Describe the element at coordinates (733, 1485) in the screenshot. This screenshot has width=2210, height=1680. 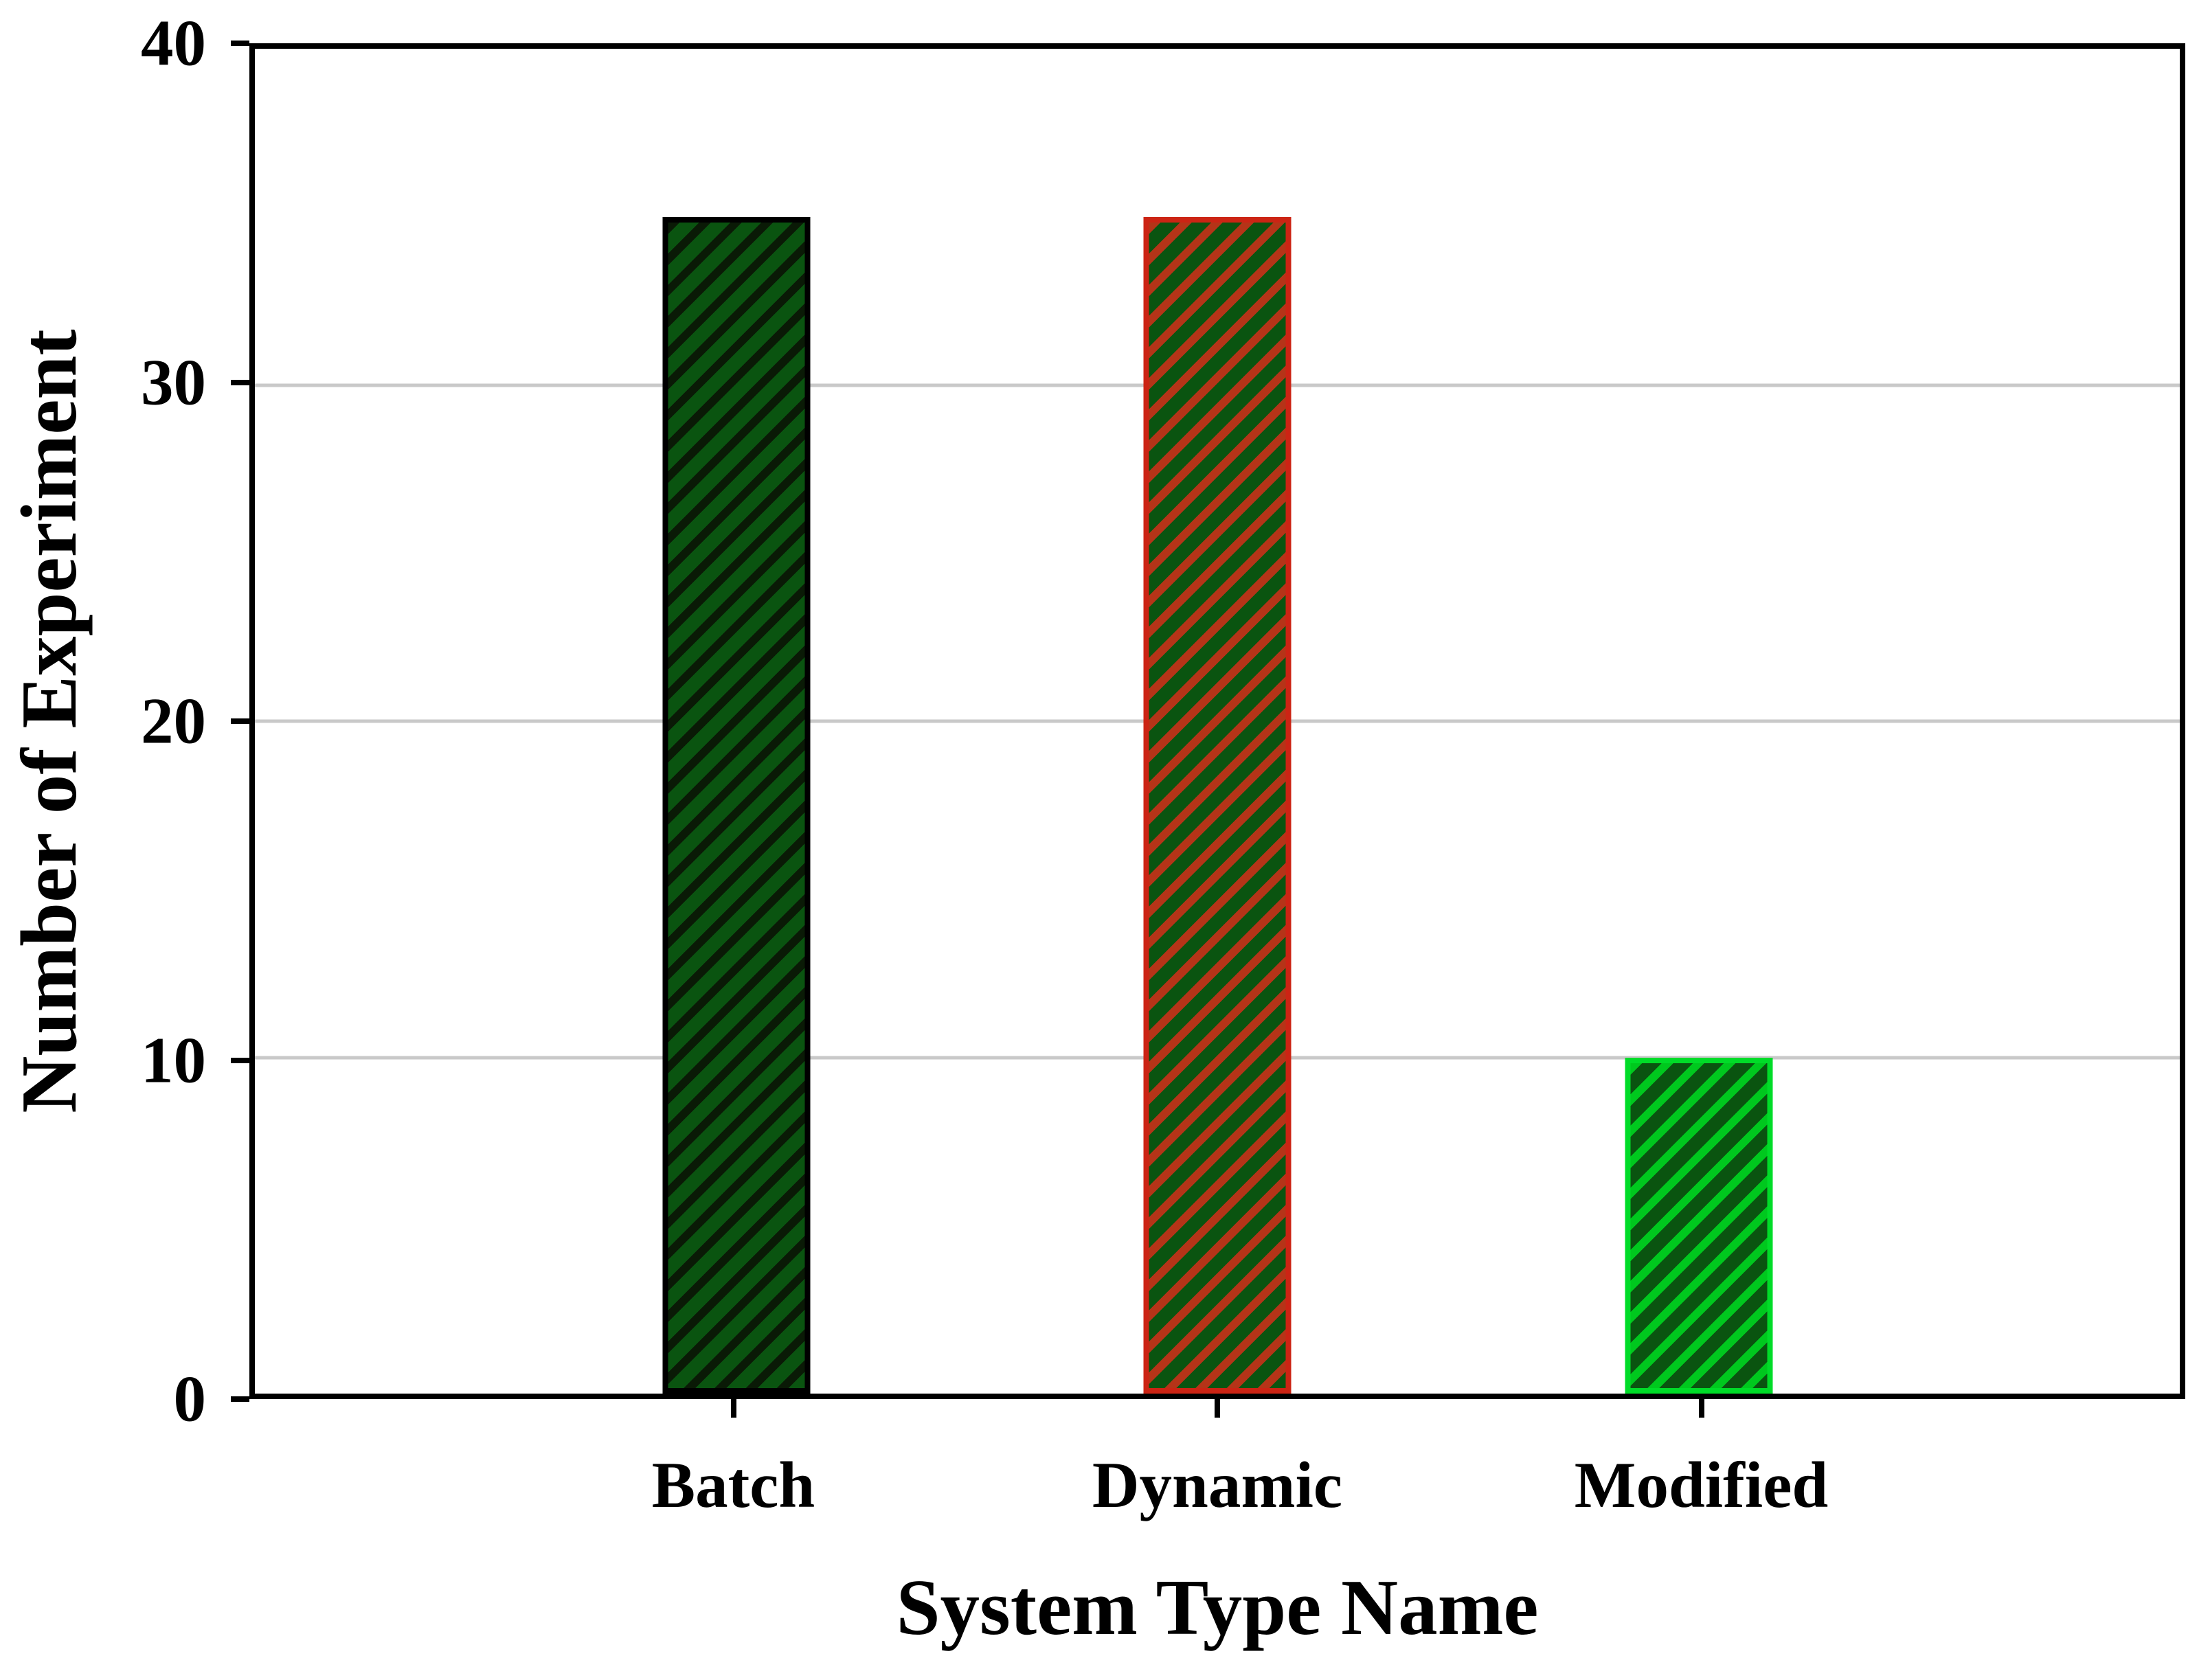
I see `x-category-label: Batch` at that location.